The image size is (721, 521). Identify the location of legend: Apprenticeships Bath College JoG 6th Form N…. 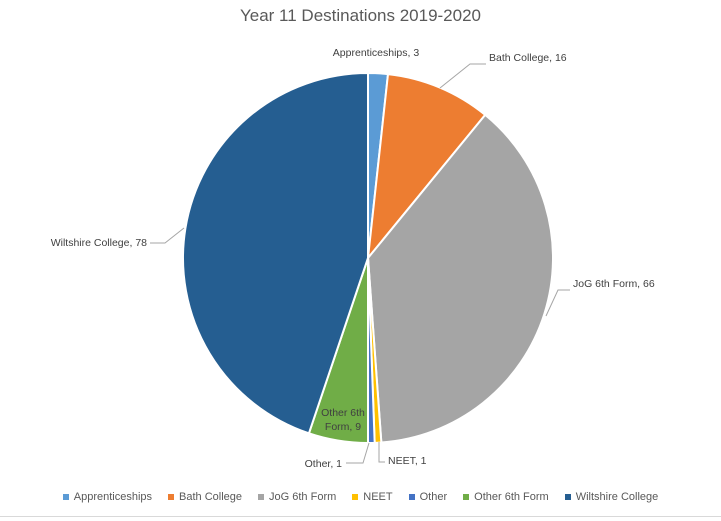
(360, 497).